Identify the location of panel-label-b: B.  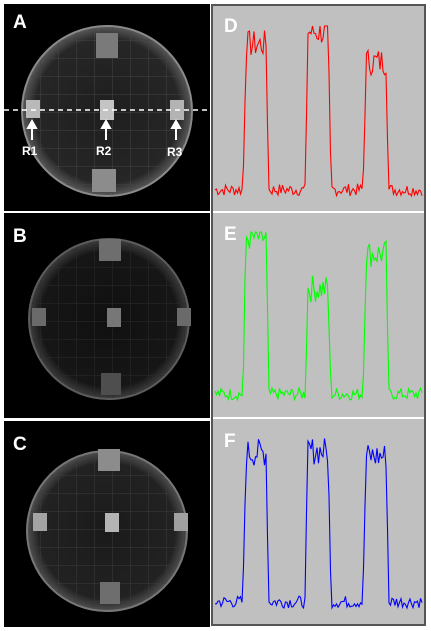
(20, 236).